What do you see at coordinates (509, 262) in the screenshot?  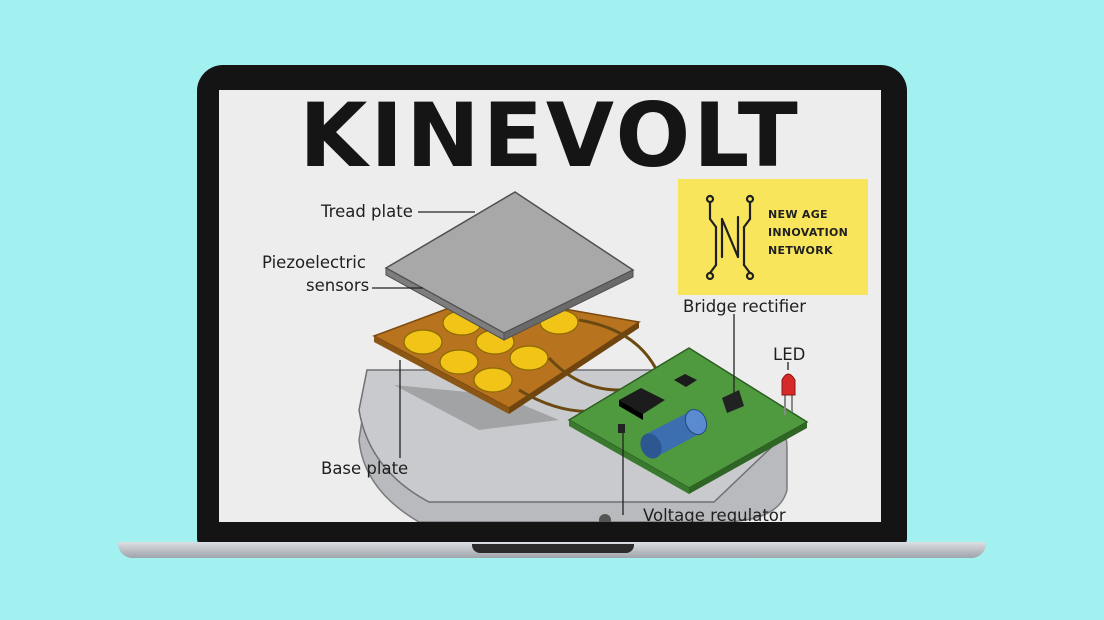 I see `tread-plate` at bounding box center [509, 262].